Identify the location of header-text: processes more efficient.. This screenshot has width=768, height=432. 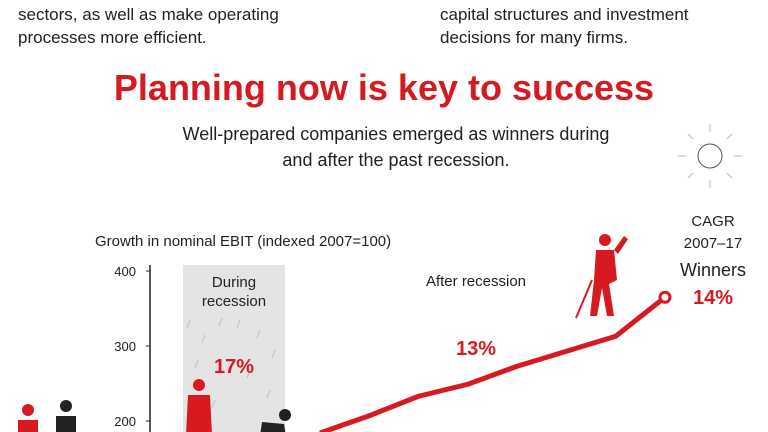
(112, 37).